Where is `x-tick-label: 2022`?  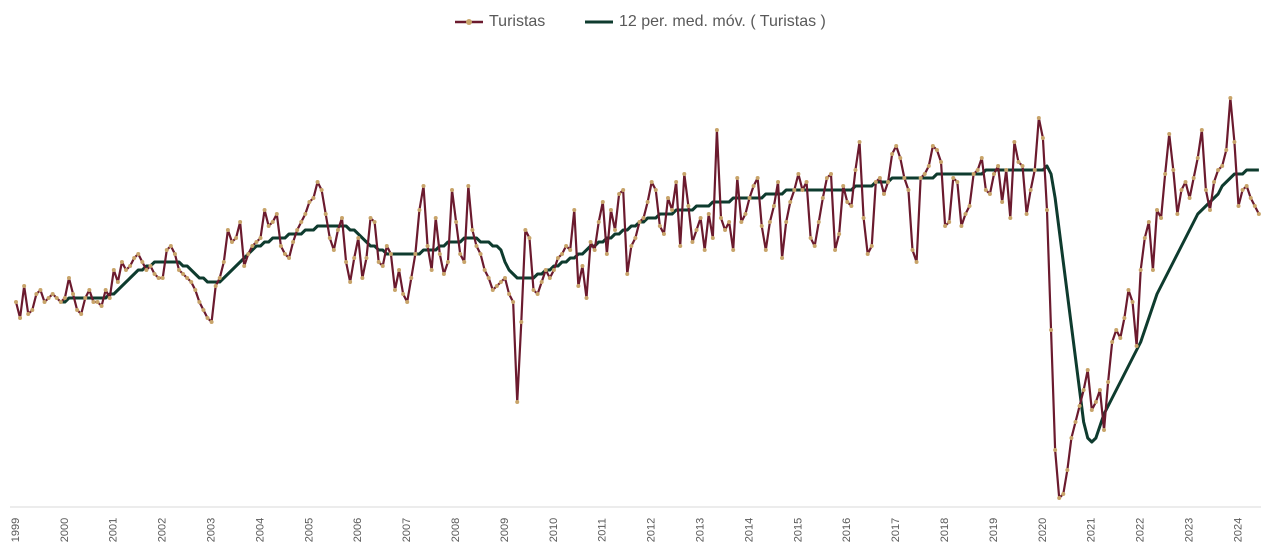
x-tick-label: 2022 is located at coordinates (1141, 530).